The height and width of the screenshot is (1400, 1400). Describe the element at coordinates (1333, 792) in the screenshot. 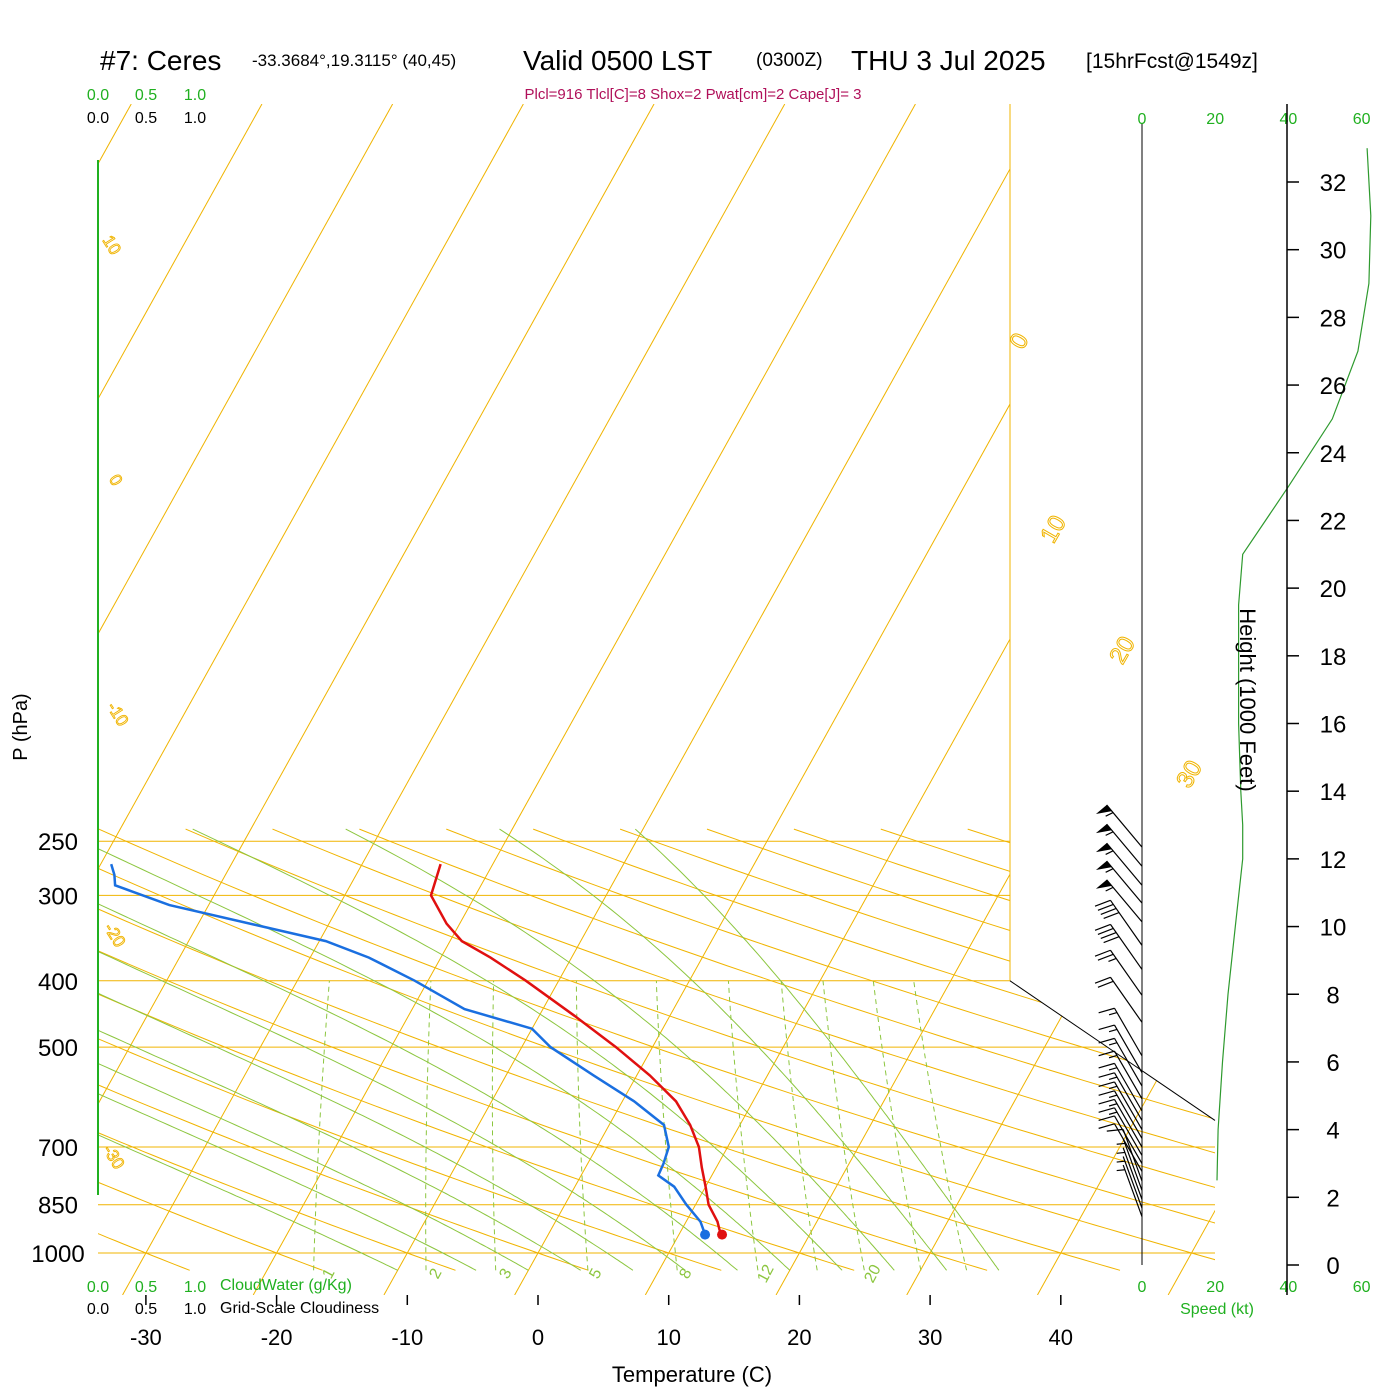

I see `height-tick-label: 14` at that location.